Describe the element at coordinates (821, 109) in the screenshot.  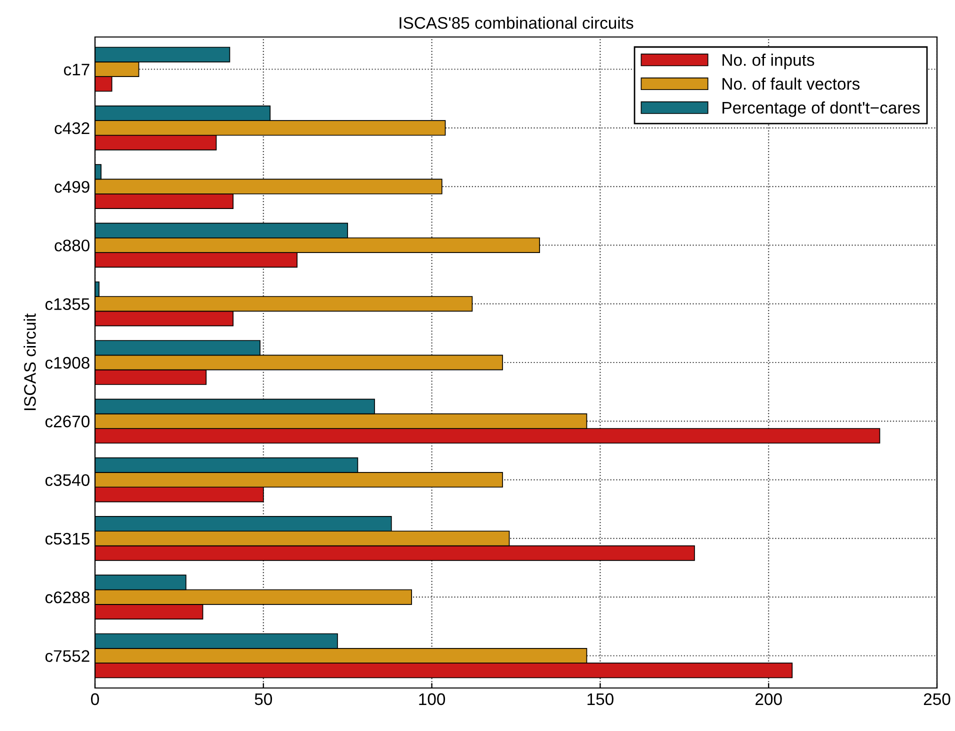
I see `legend-label: Percentage of dont't−cares` at that location.